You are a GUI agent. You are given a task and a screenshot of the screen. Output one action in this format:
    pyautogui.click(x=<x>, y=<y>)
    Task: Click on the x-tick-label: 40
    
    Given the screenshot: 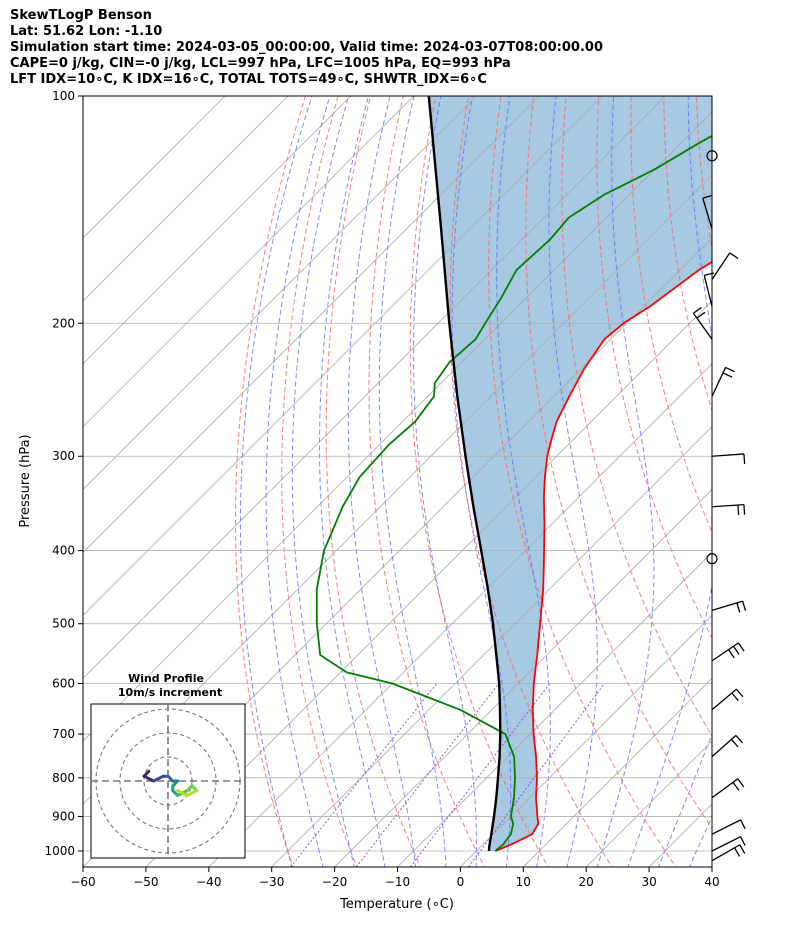 What is the action you would take?
    pyautogui.click(x=711, y=882)
    